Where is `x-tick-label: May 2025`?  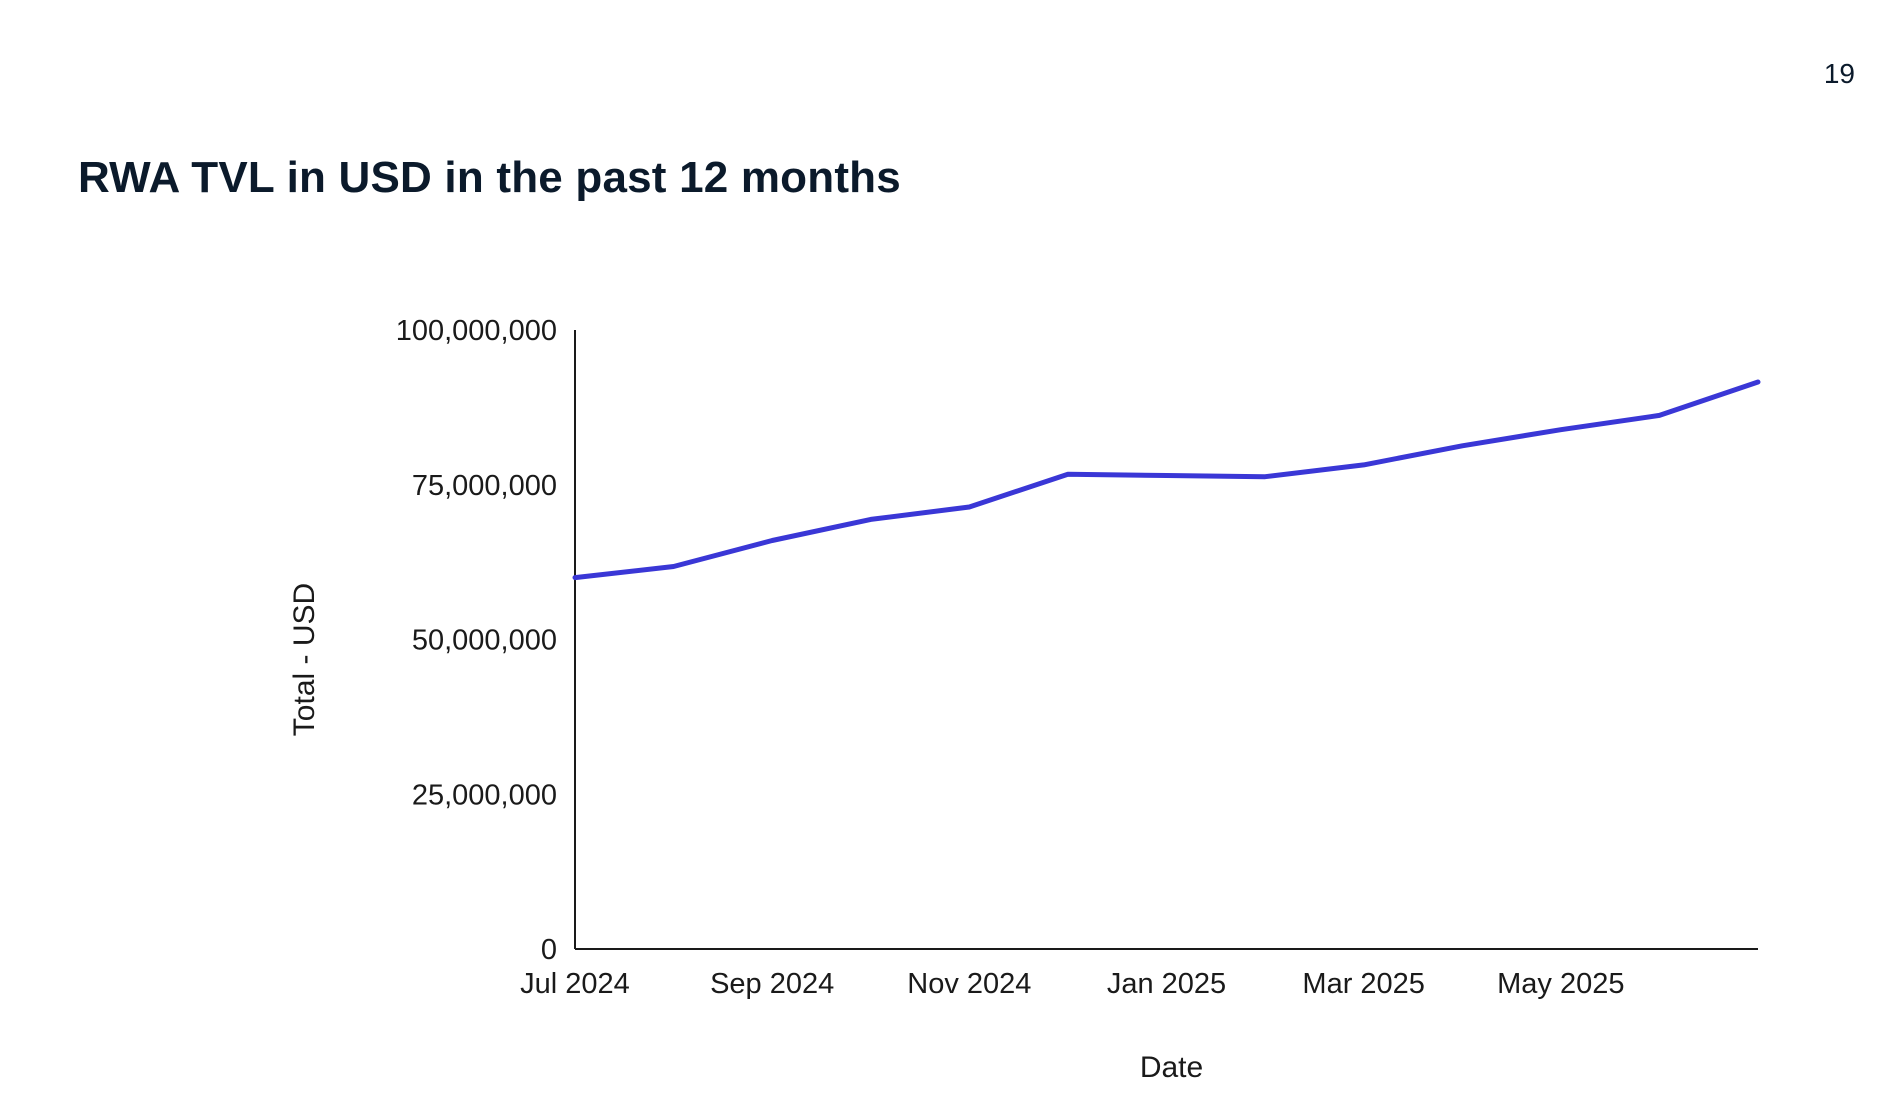
x-tick-label: May 2025 is located at coordinates (1560, 984).